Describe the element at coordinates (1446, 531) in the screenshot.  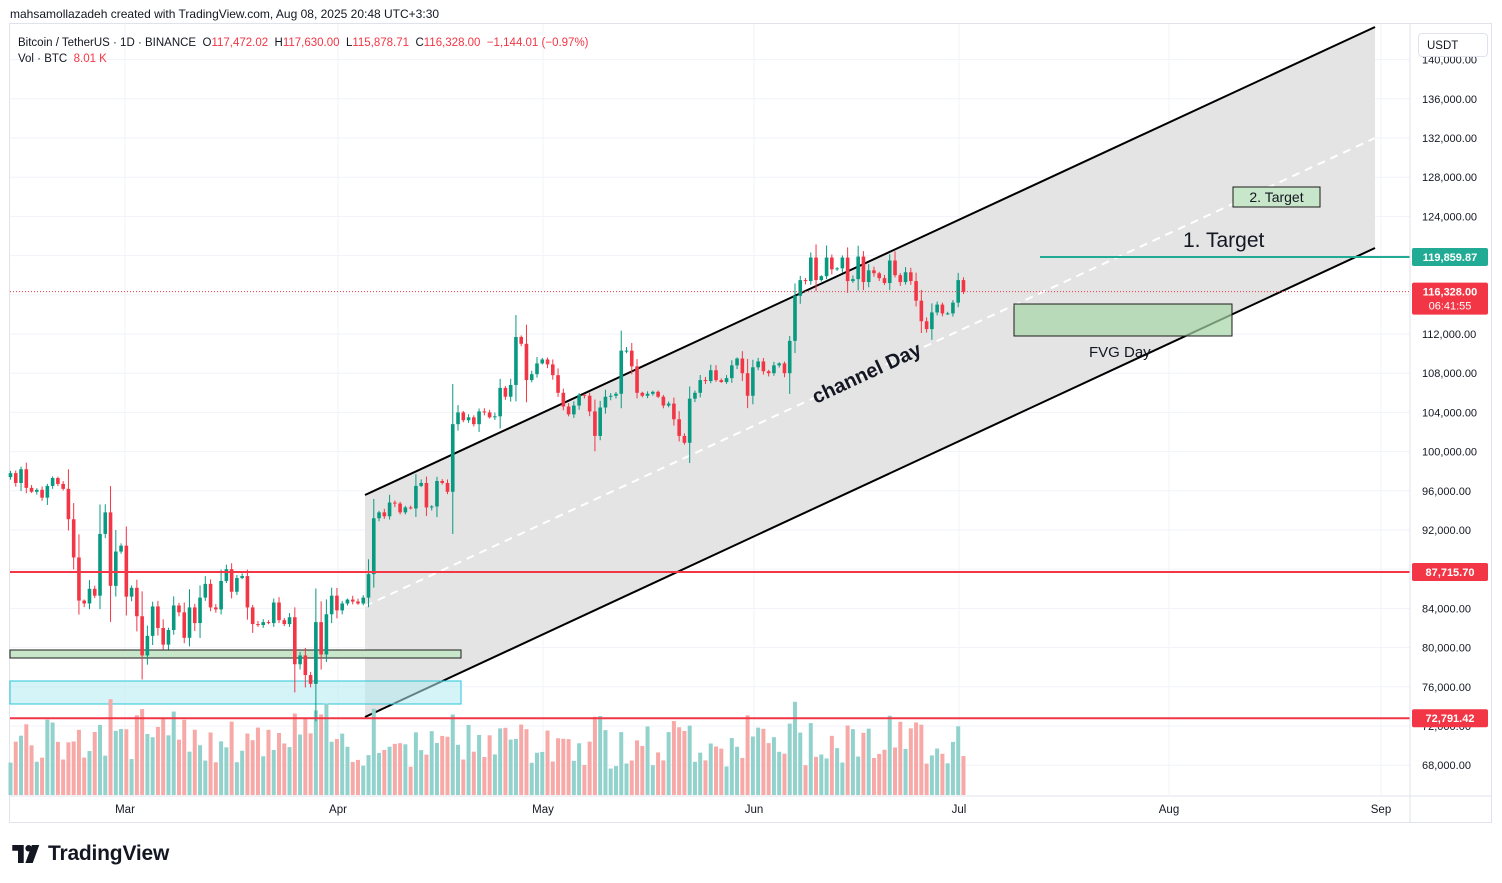
I see `y-tick-label: 92,000.00` at that location.